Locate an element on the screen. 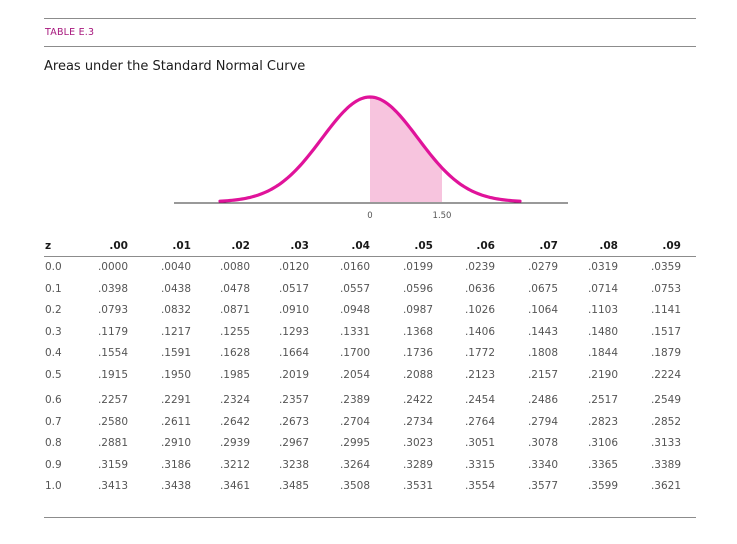 Image resolution: width=737 pixels, height=544 pixels. column-header: .08 is located at coordinates (608, 246).